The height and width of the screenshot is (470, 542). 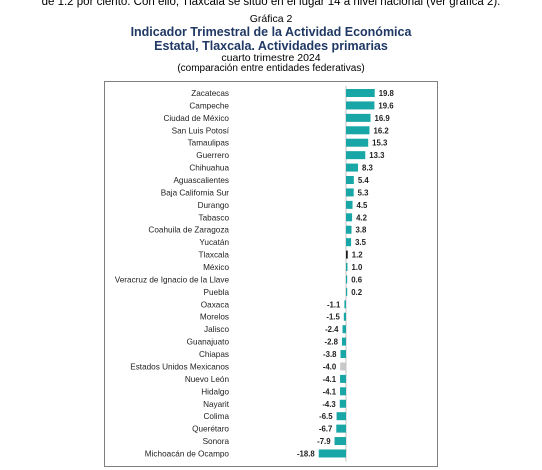 What do you see at coordinates (215, 391) in the screenshot?
I see `category-label: Hidalgo` at bounding box center [215, 391].